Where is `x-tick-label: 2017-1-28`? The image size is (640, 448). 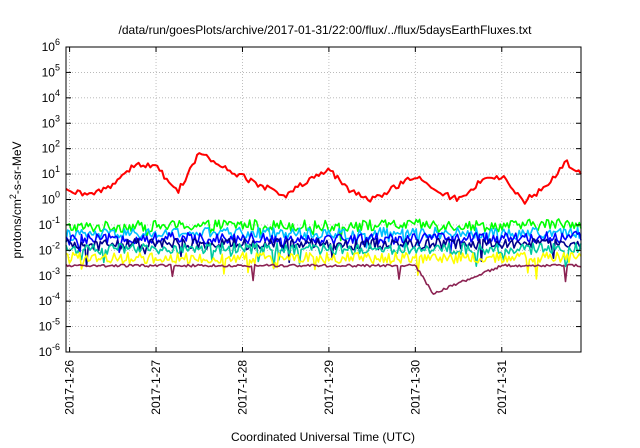
x-tick-label: 2017-1-28 is located at coordinates (242, 387).